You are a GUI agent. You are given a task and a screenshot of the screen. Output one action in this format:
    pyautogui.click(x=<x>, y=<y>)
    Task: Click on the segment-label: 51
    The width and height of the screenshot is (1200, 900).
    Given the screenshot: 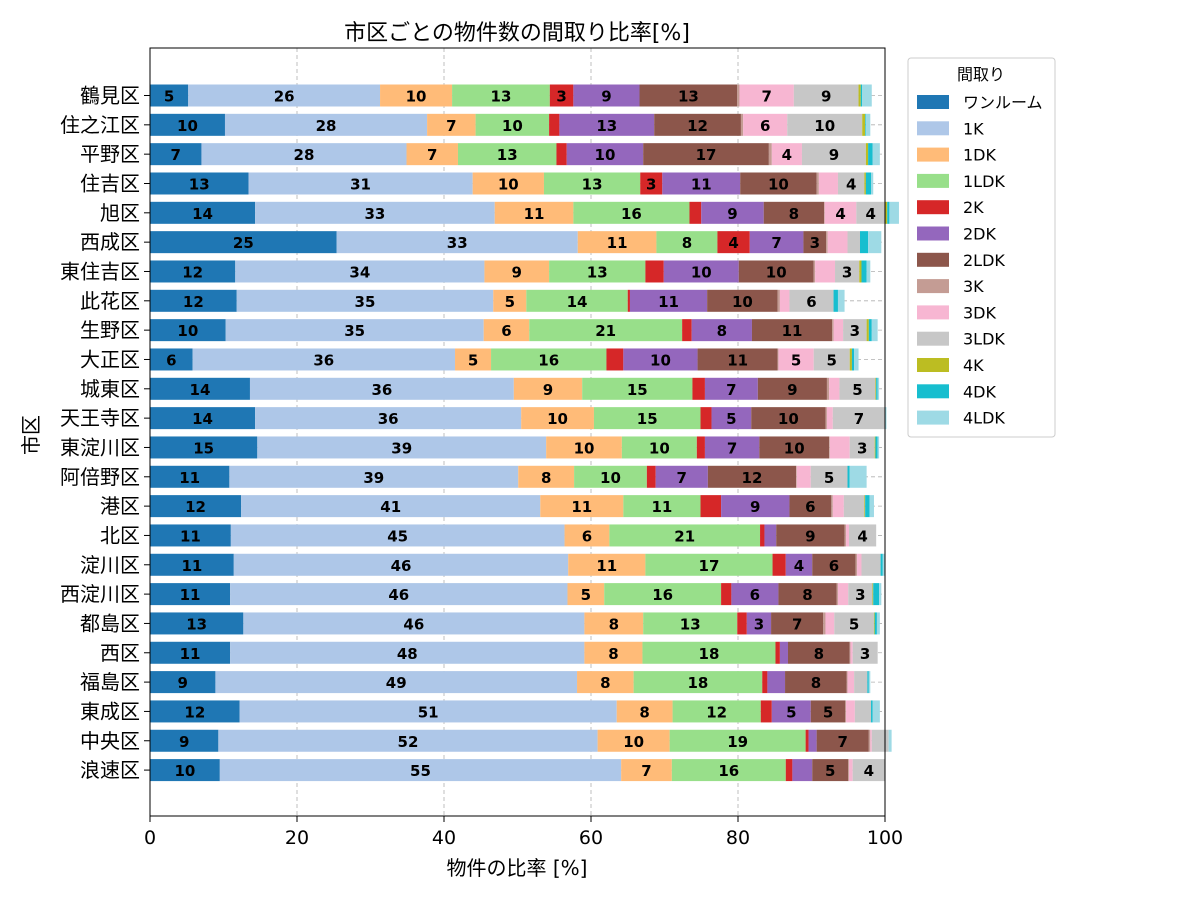 What is the action you would take?
    pyautogui.click(x=428, y=712)
    